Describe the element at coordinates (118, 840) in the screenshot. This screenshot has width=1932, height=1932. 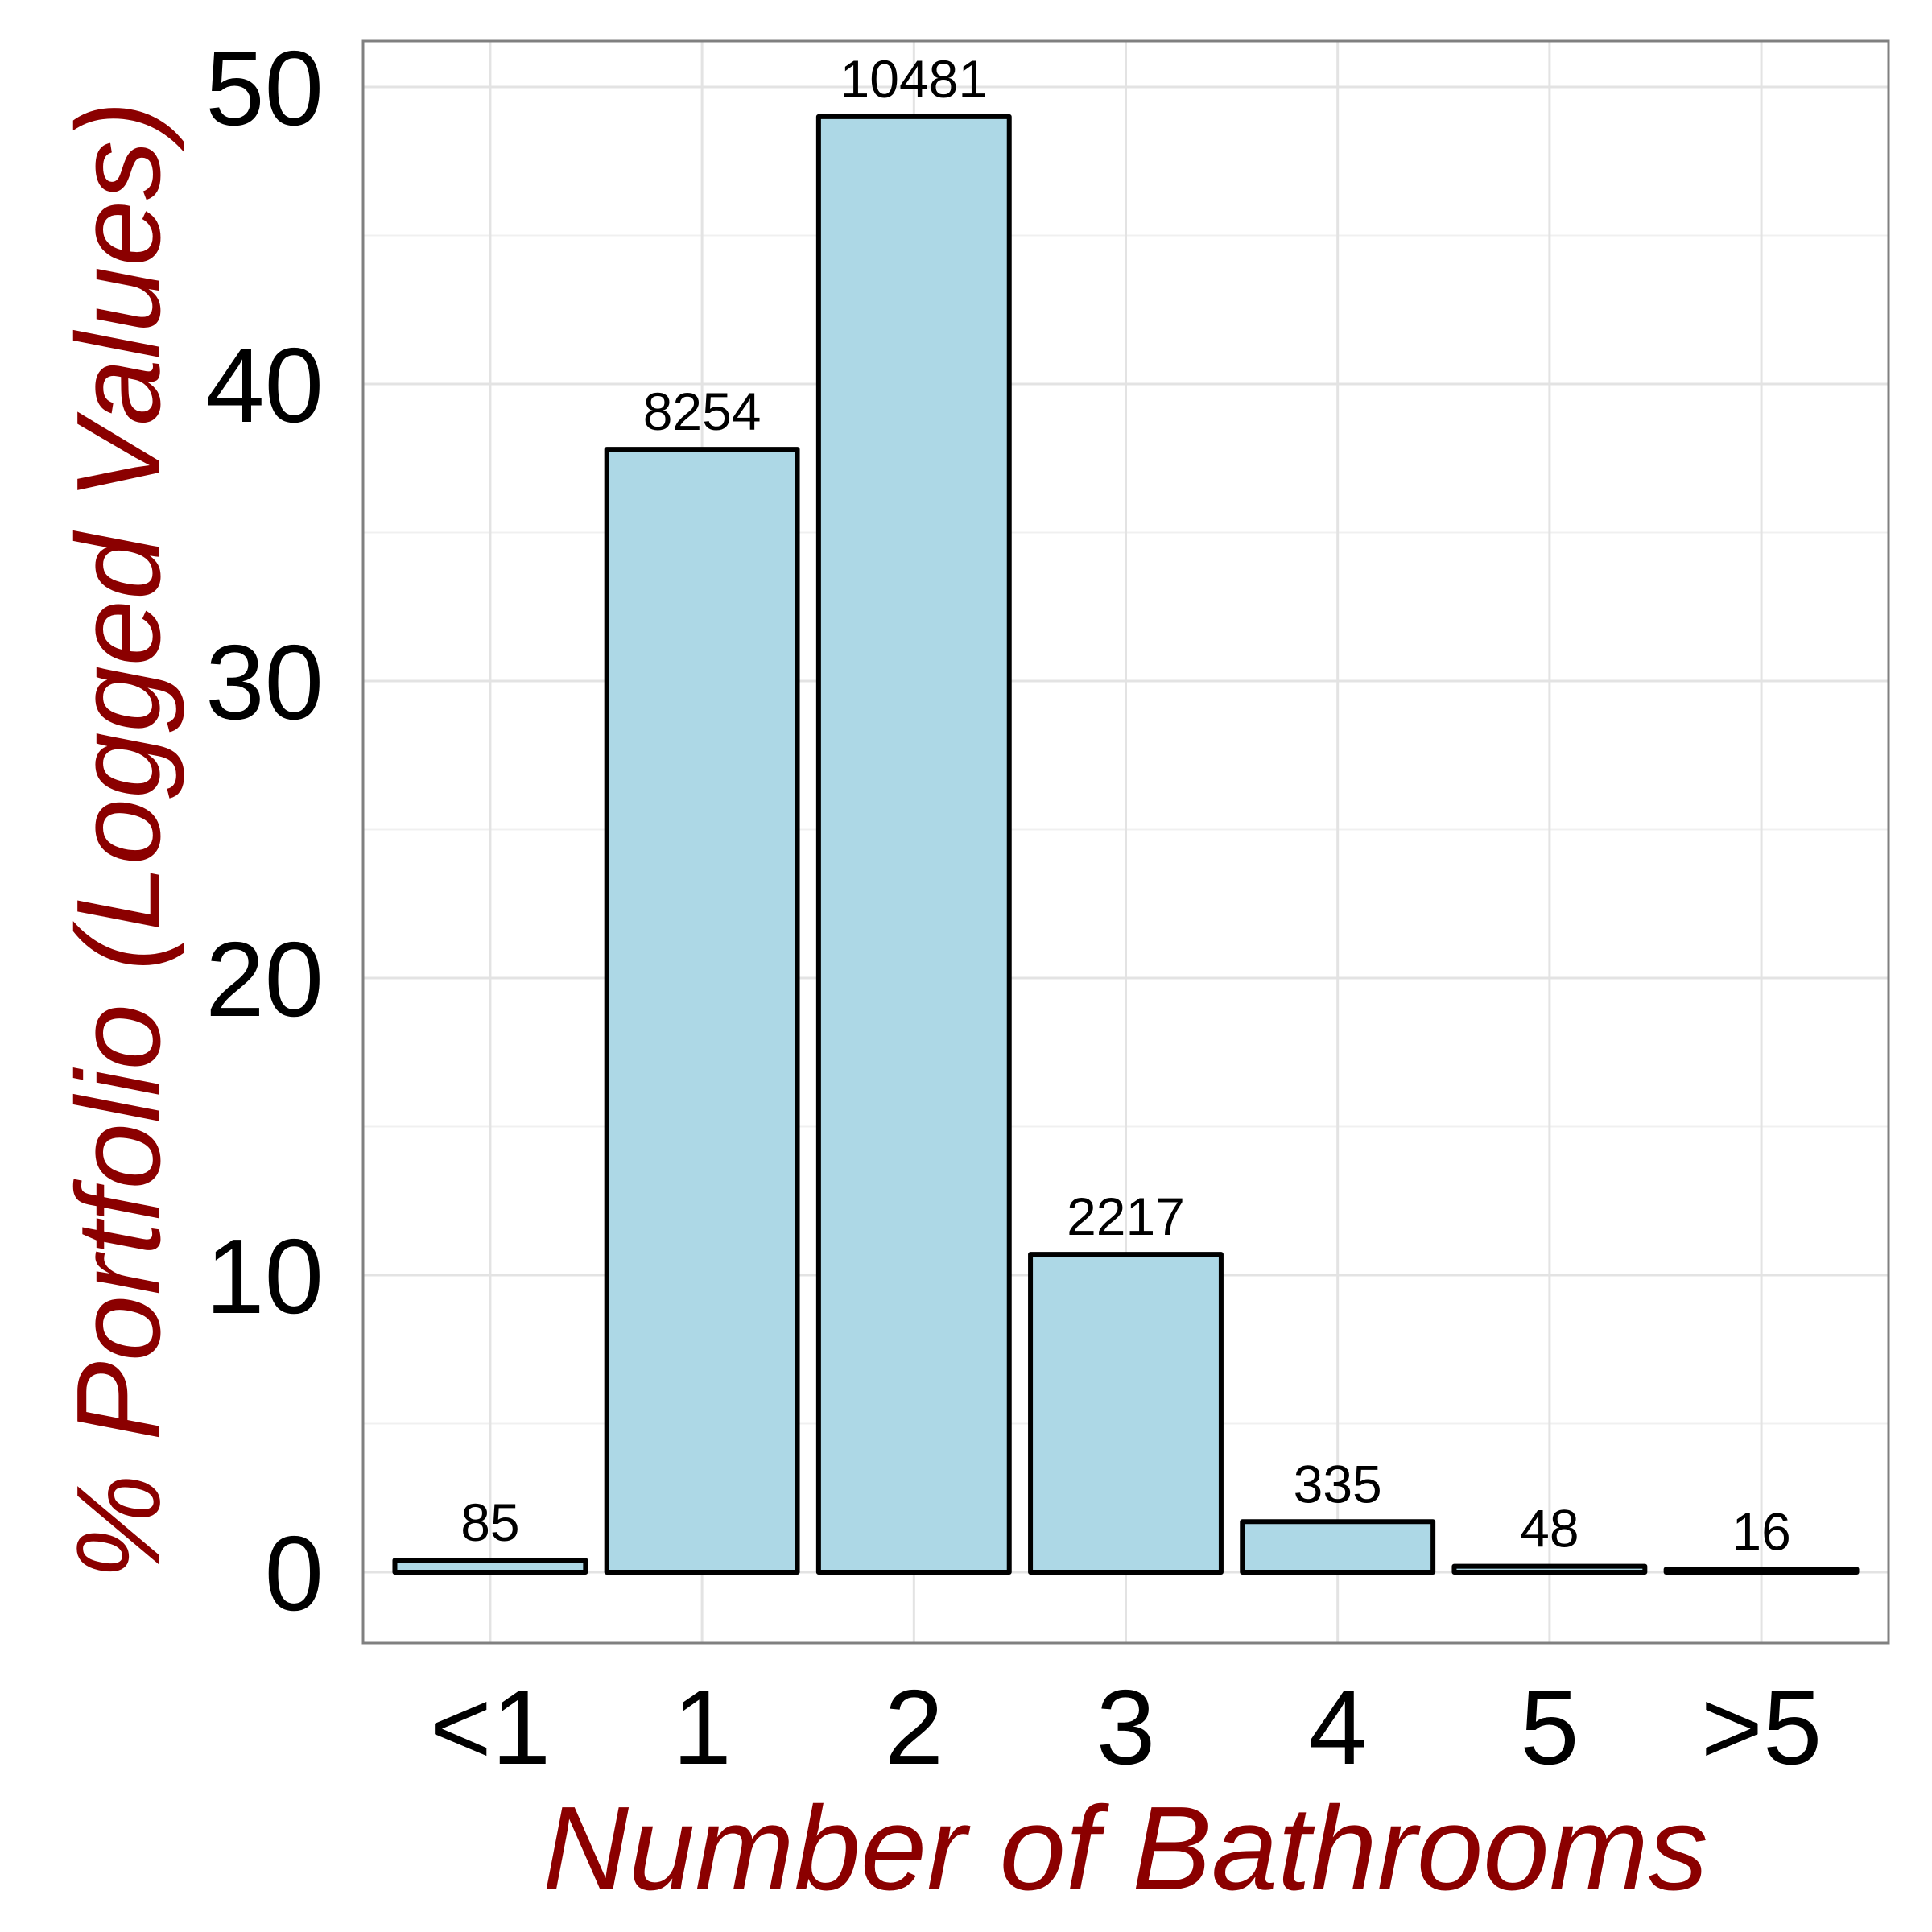
I see `y-axis-title: % Portfolio (Logged Values)` at that location.